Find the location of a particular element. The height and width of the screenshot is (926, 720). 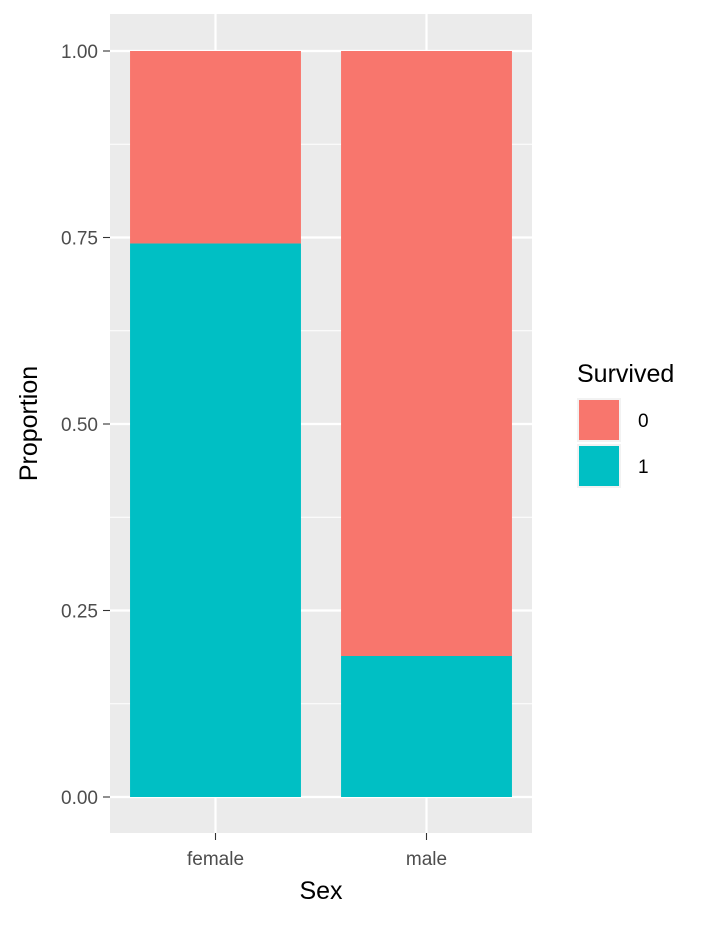

y-tick-label: 1.00 is located at coordinates (79, 52).